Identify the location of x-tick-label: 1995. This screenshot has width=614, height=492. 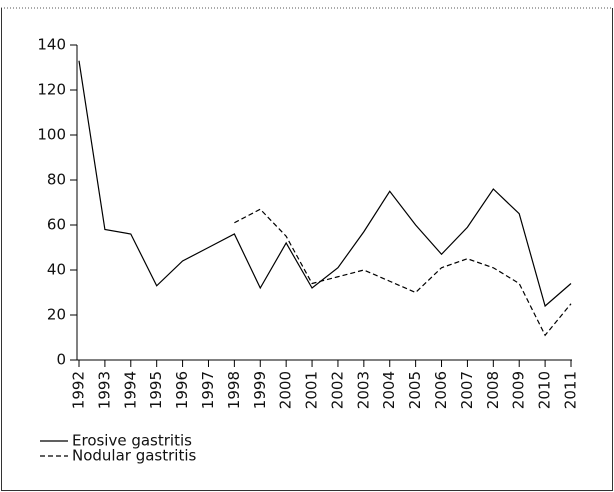
(156, 390).